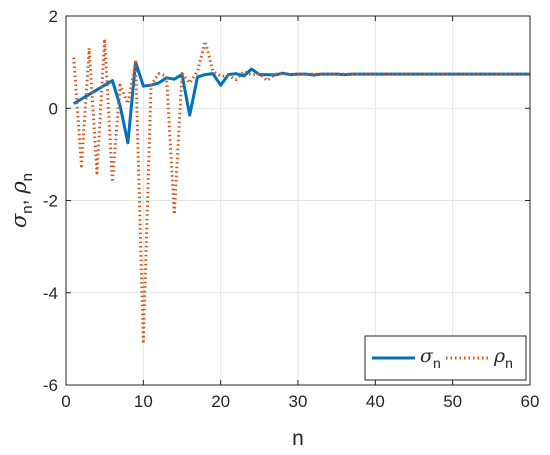 Image resolution: width=550 pixels, height=455 pixels. Describe the element at coordinates (530, 401) in the screenshot. I see `x-tick-label: 60` at that location.